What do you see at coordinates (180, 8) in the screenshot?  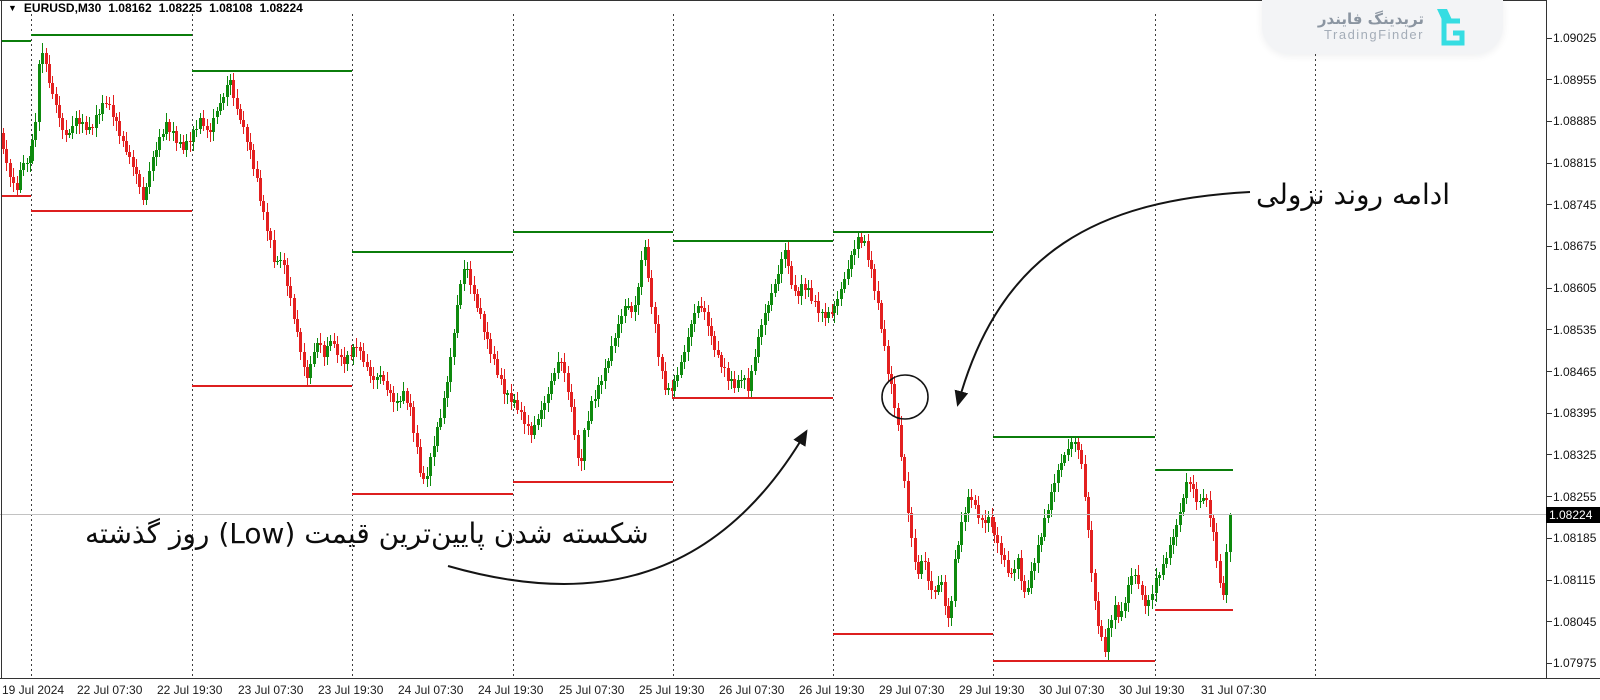 I see `ohlc-high-value: 1.08225` at bounding box center [180, 8].